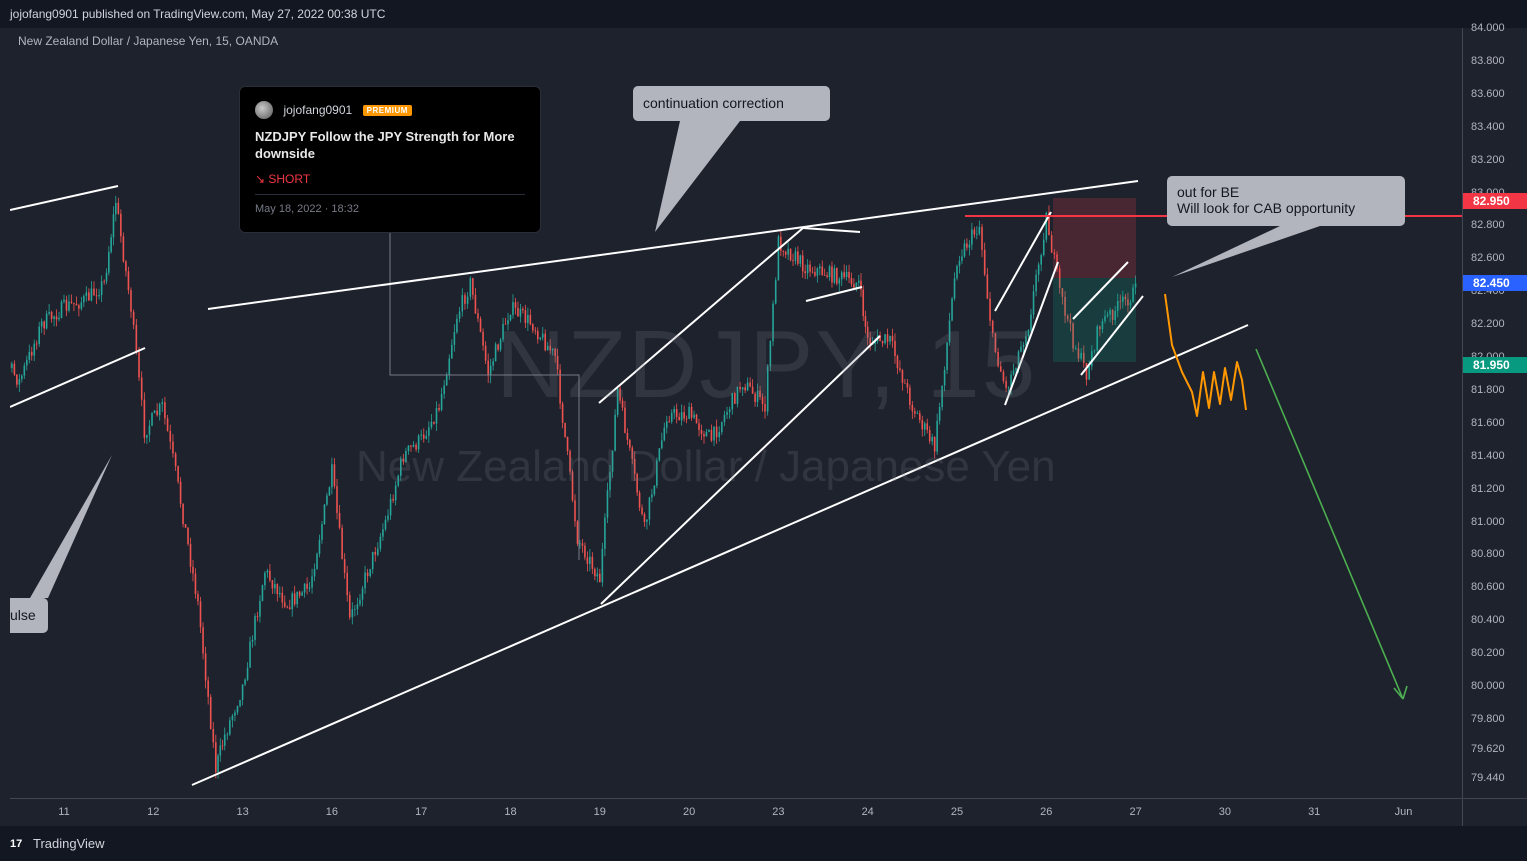  Describe the element at coordinates (1488, 126) in the screenshot. I see `price-tick-label: 83.400` at that location.